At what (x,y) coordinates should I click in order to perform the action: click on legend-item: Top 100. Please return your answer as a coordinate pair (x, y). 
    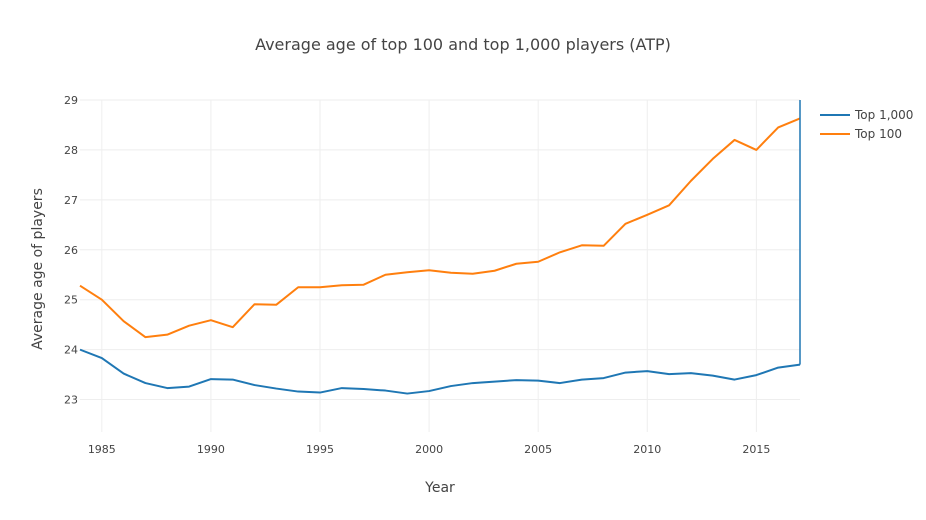
    Looking at the image, I should click on (861, 134).